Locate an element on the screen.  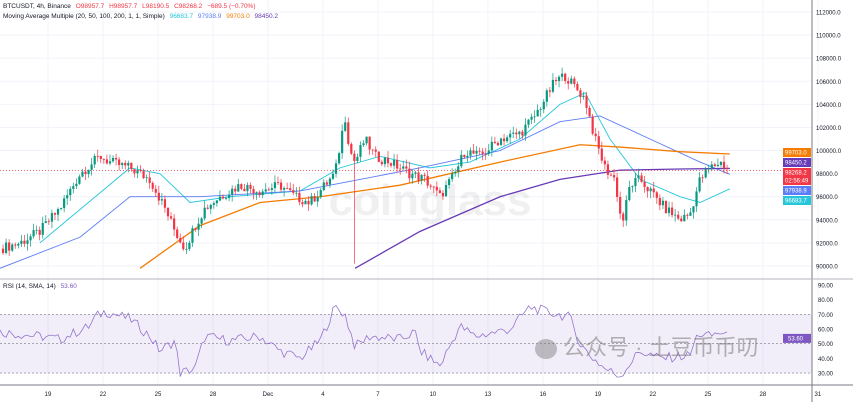
date-tick: 4 is located at coordinates (323, 395).